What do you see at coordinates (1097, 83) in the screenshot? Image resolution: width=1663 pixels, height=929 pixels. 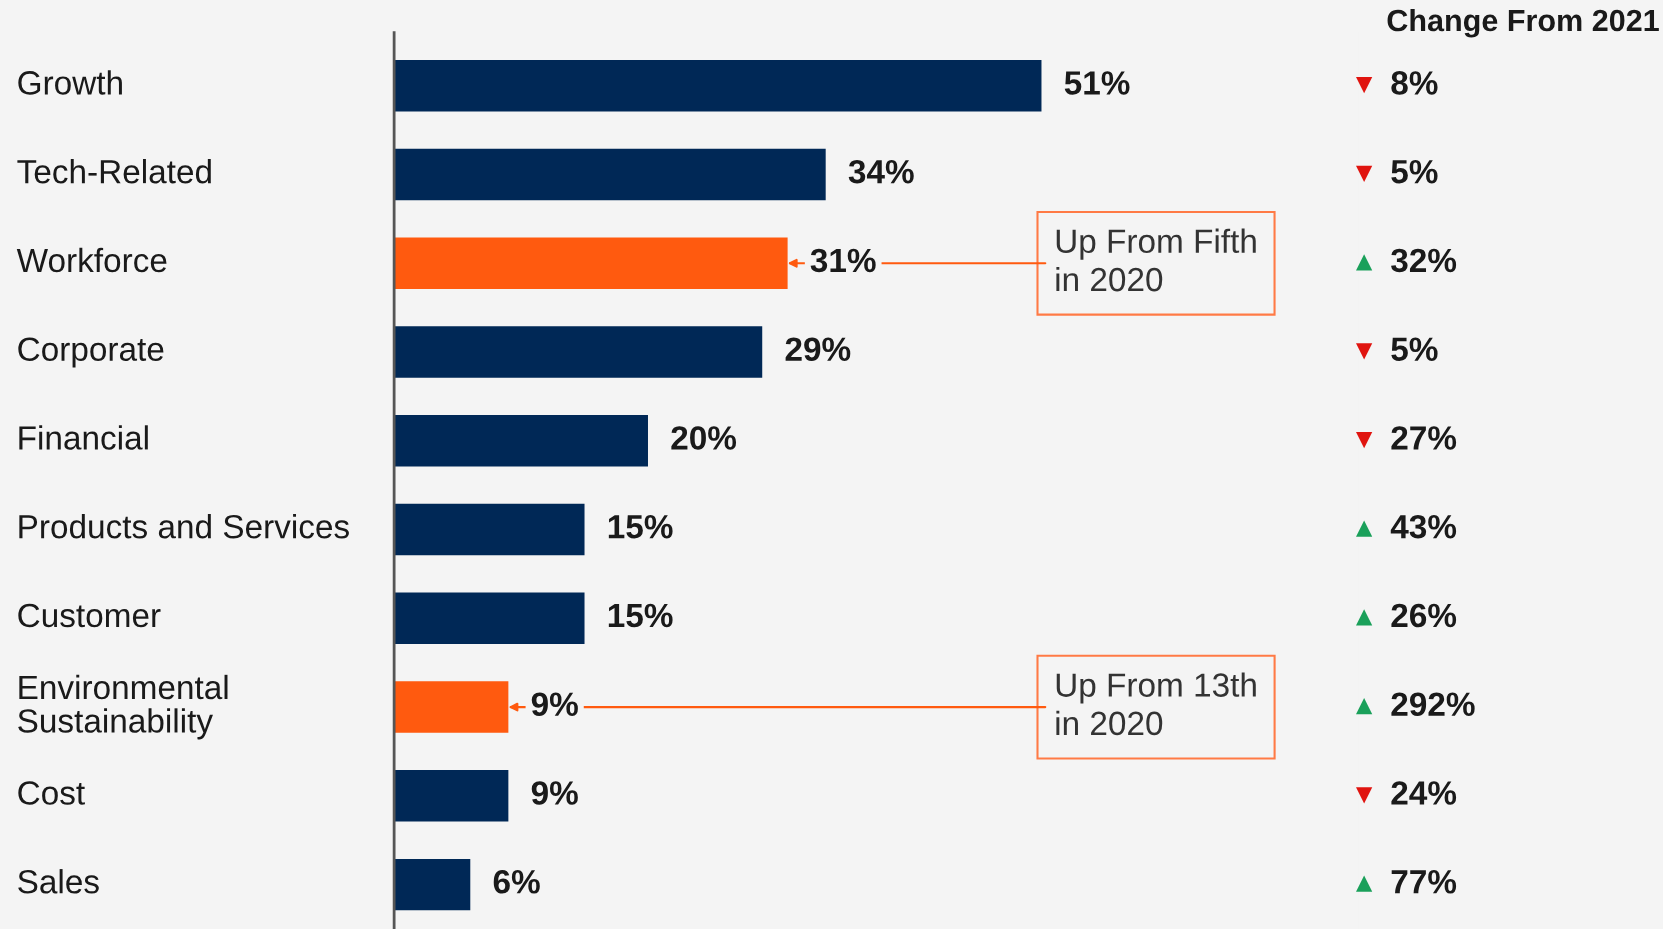 I see `data-label: 51%` at bounding box center [1097, 83].